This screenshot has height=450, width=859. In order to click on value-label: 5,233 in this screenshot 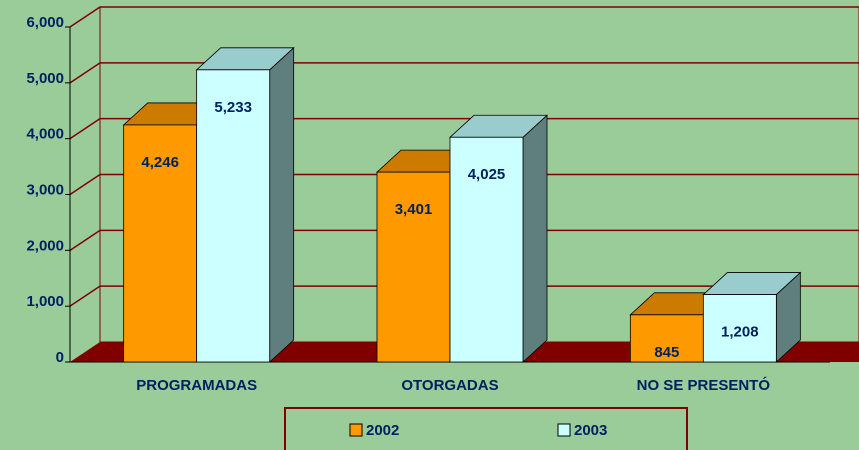, I will do `click(233, 107)`.